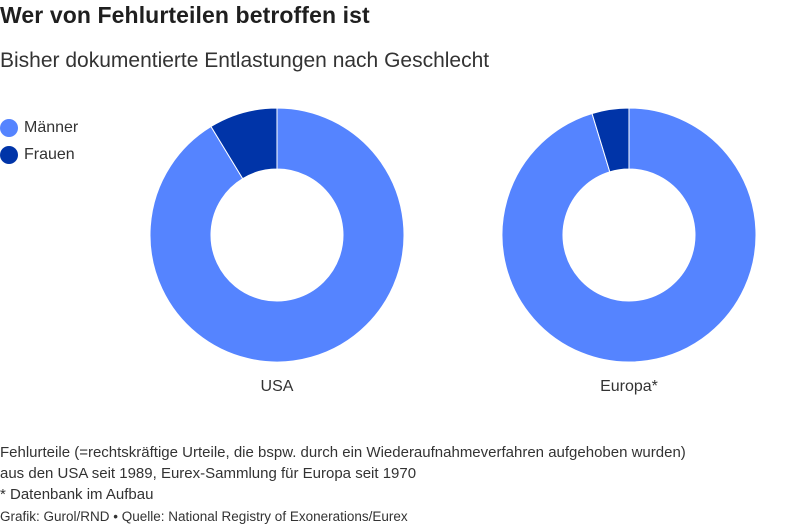 The height and width of the screenshot is (528, 800). What do you see at coordinates (9, 154) in the screenshot?
I see `legend-swatch-frauen` at bounding box center [9, 154].